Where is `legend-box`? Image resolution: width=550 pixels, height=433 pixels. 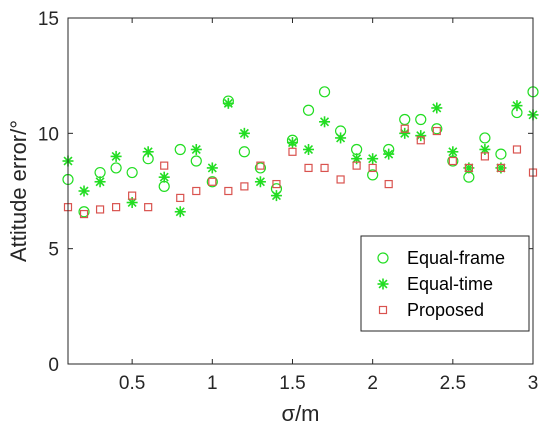
legend-box is located at coordinates (445, 283).